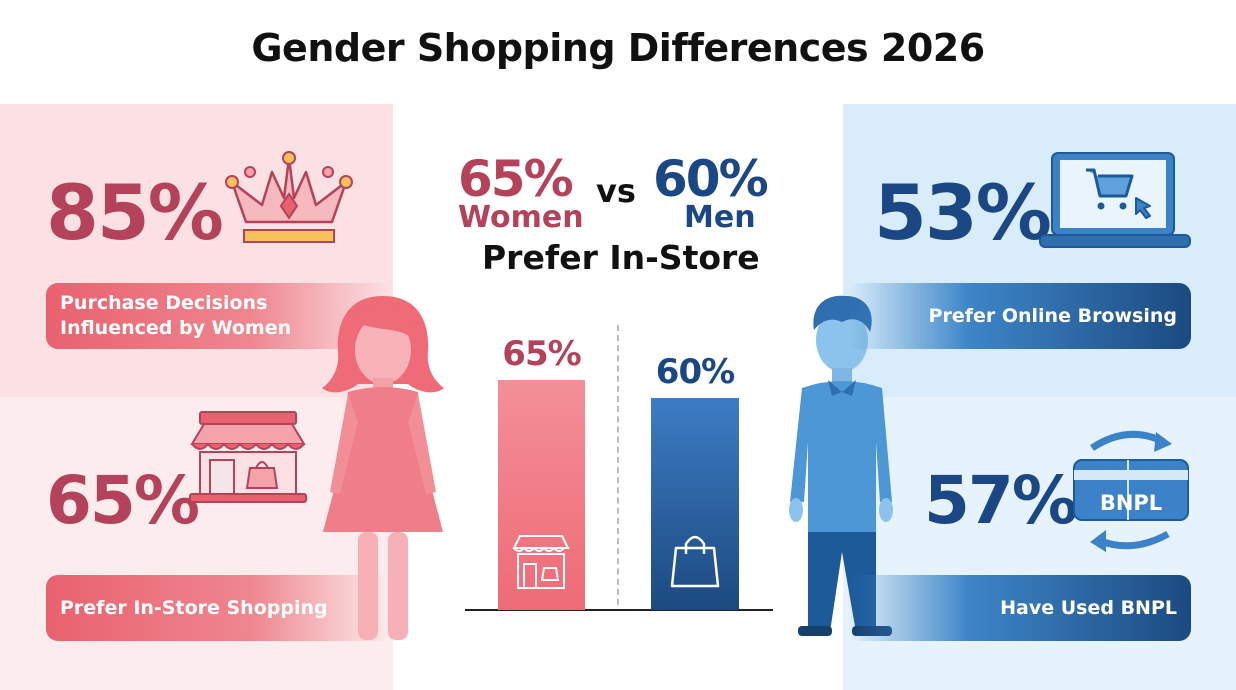  I want to click on in-store-bar-chart: 65% 60%, so click(617, 467).